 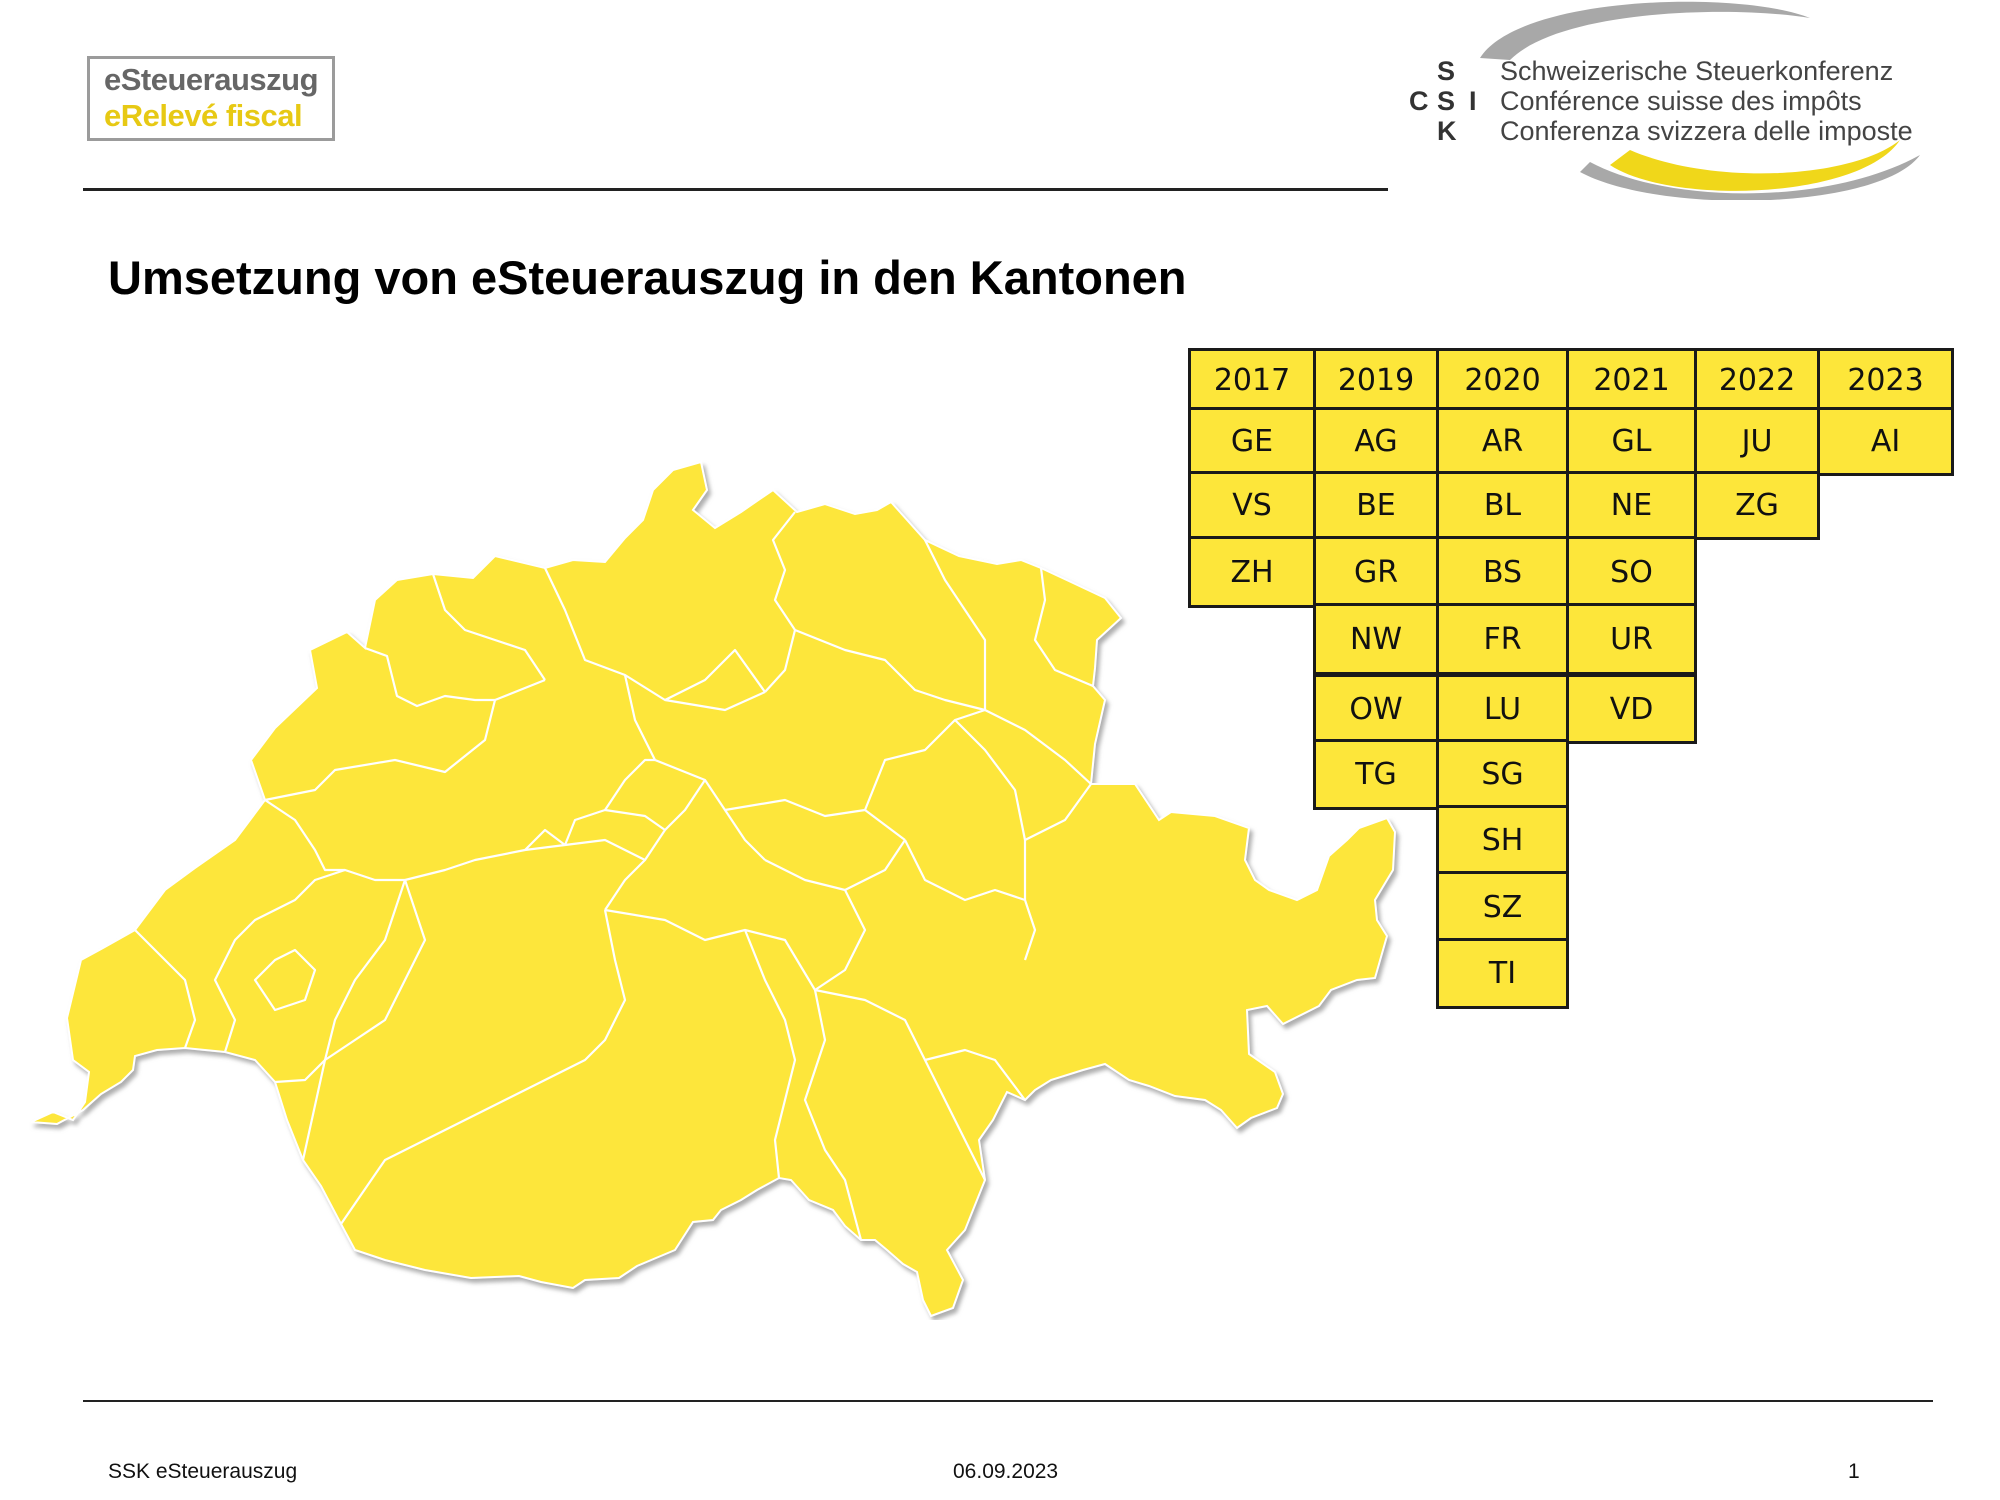 I want to click on ssk-name-fr: Conférence suisse des impôts, so click(x=1681, y=101).